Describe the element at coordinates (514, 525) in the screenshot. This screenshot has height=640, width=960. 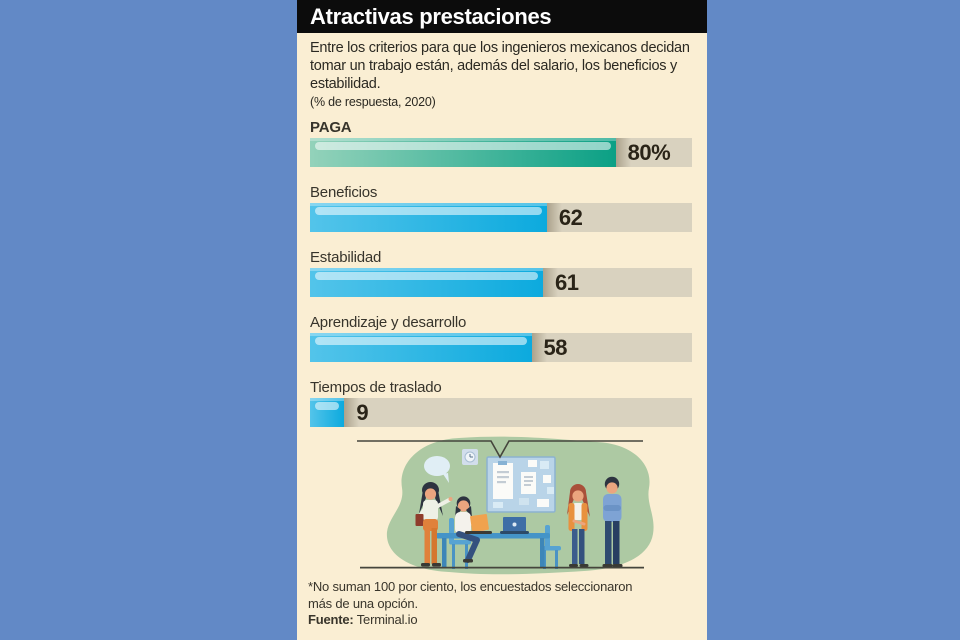
I see `laptop-blue-icon` at that location.